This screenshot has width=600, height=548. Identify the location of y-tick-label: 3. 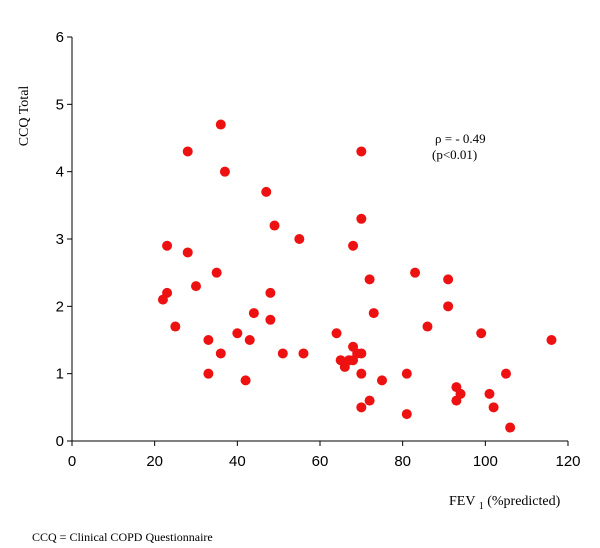
(60, 239).